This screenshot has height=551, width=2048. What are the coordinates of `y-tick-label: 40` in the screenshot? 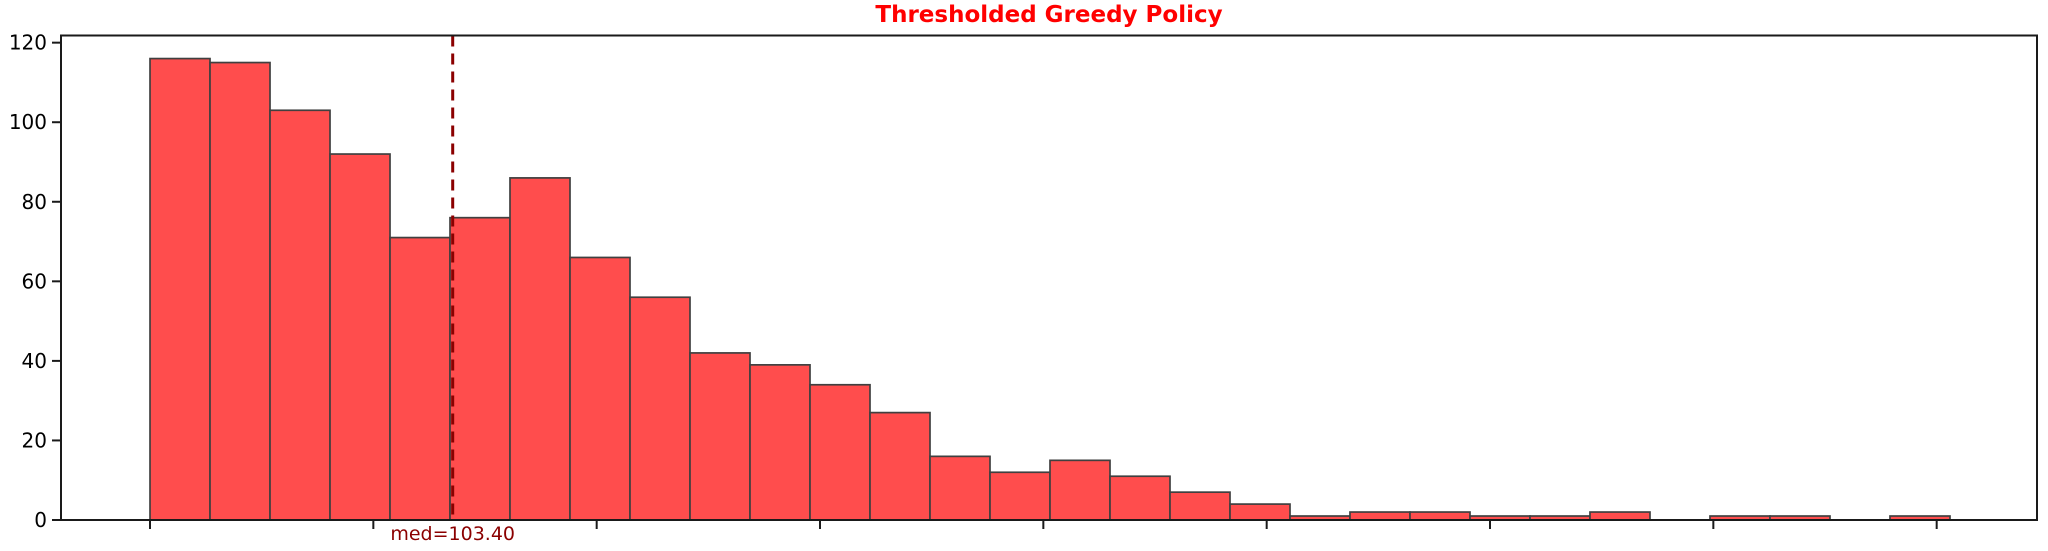 It's located at (34, 361).